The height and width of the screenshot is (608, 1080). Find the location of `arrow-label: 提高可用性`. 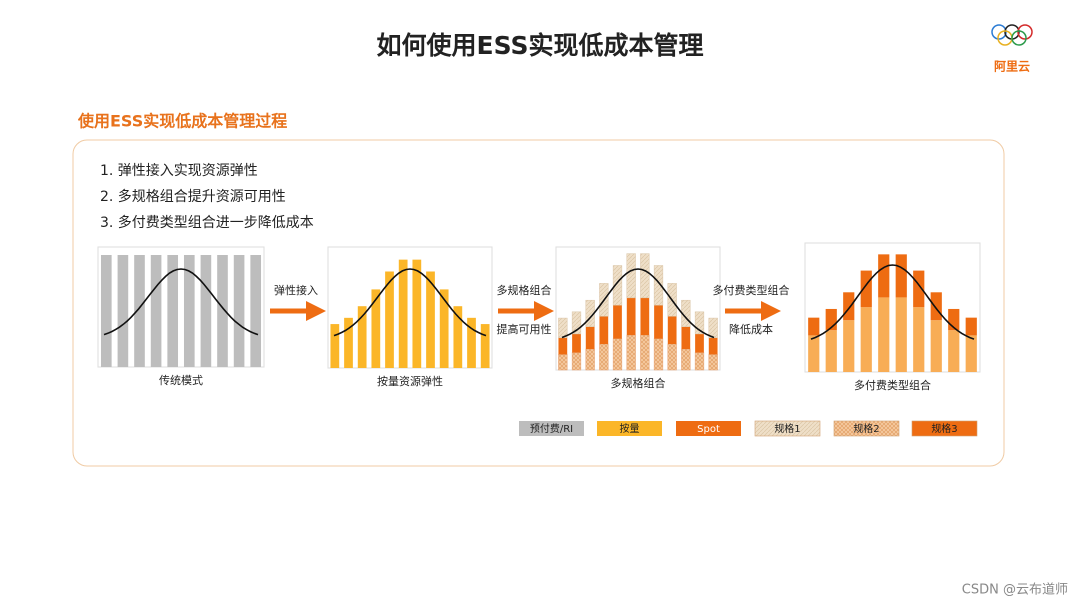

arrow-label: 提高可用性 is located at coordinates (524, 329).